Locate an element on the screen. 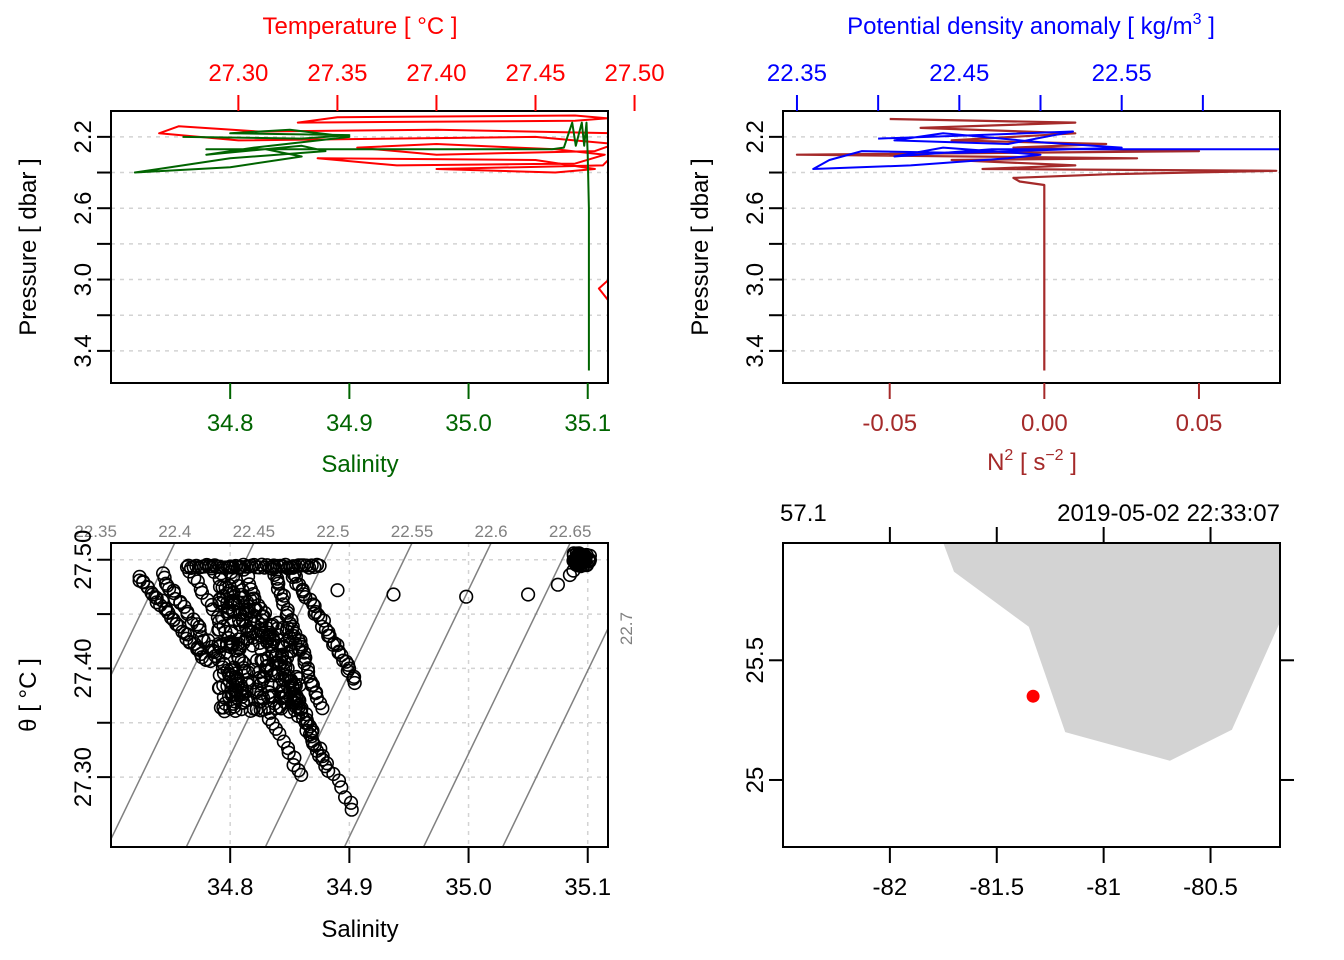 This screenshot has height=960, width=1344. top-axis-title: Temperature [ °C ] is located at coordinates (360, 26).